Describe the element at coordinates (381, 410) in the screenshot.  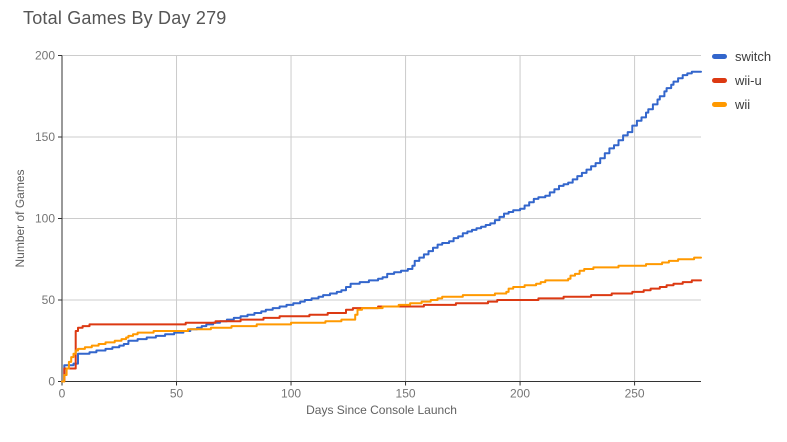
I see `x-axis-title: Days Since Console Launch` at that location.